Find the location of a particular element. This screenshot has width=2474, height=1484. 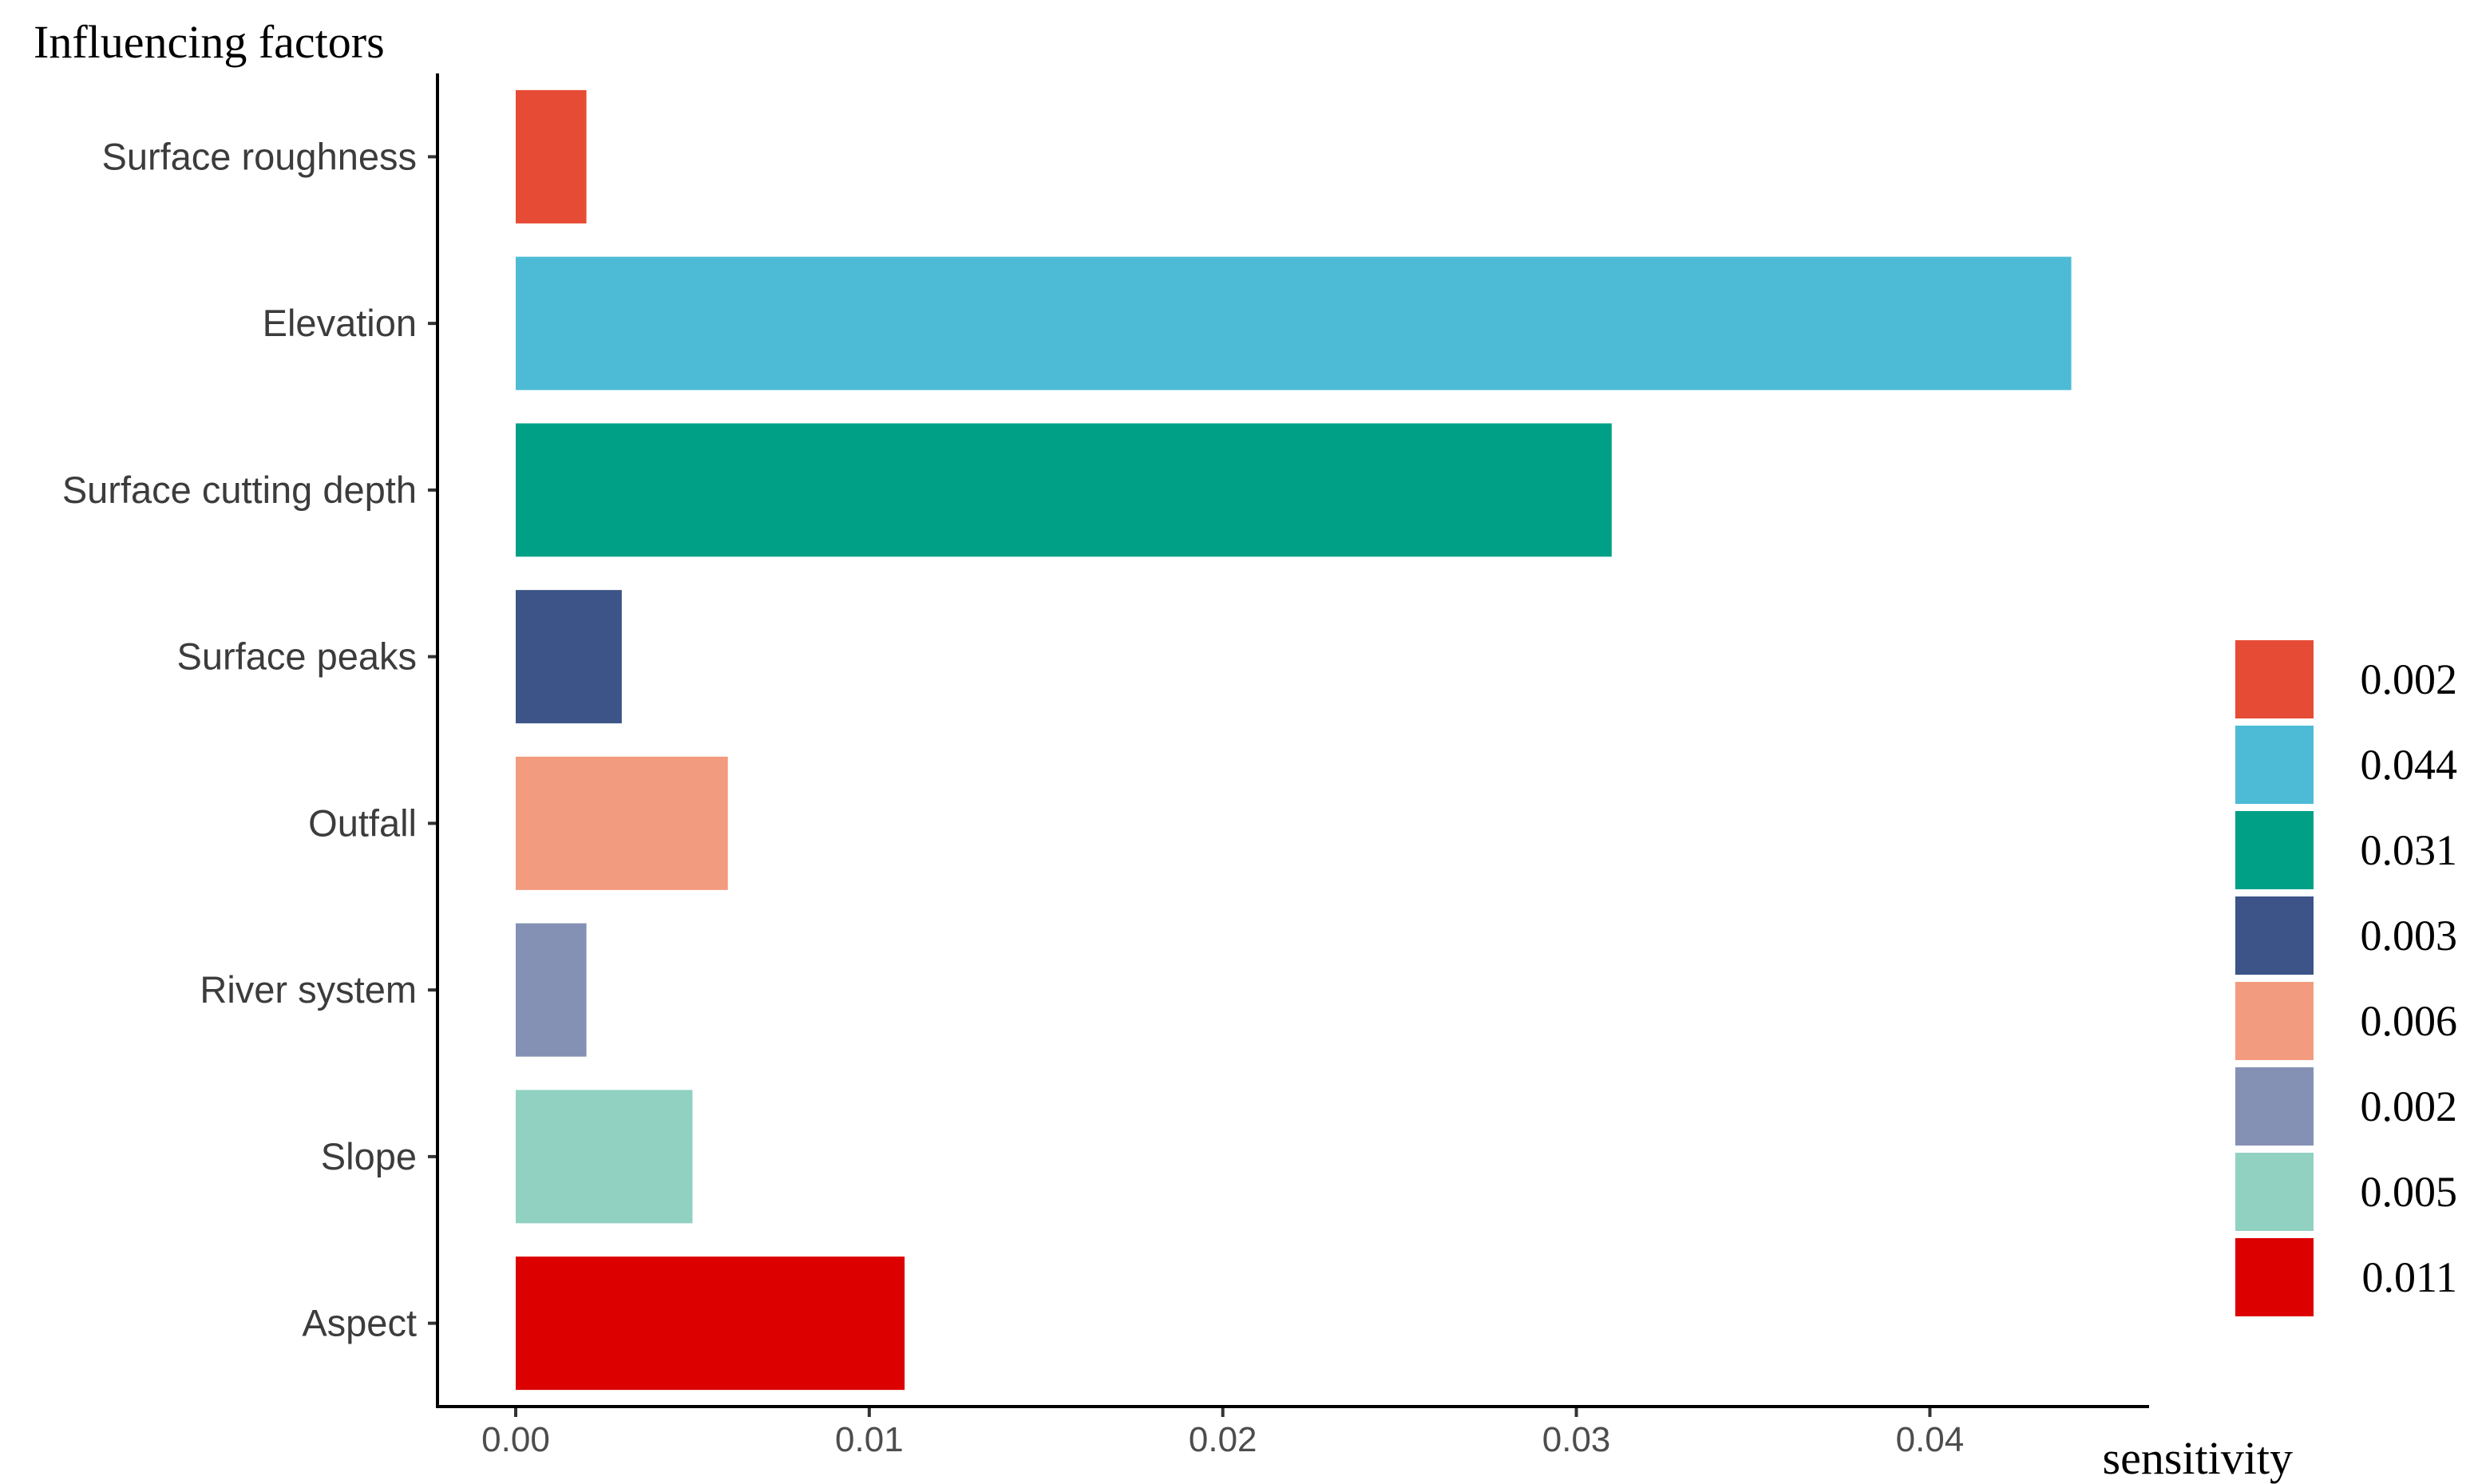

legend-label: 0.006 is located at coordinates (2409, 1021).